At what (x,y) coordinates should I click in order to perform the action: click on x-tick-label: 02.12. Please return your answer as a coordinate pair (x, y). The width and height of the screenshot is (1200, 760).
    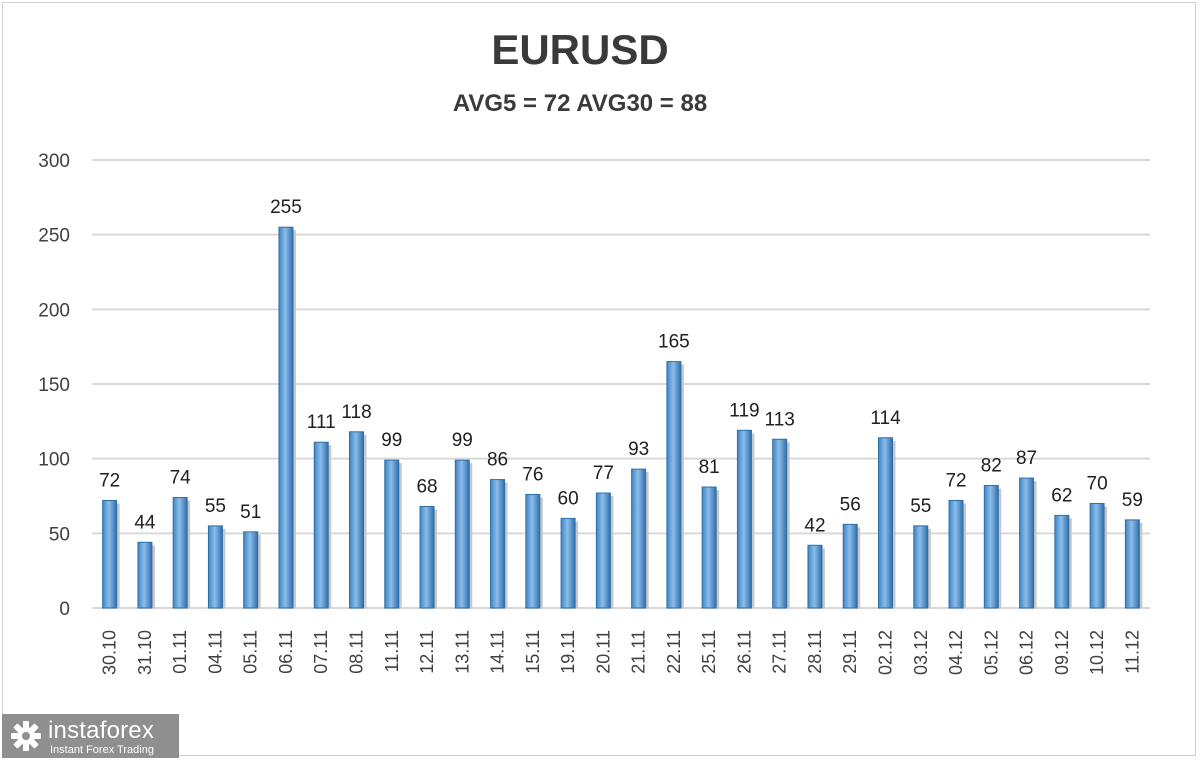
    Looking at the image, I should click on (886, 652).